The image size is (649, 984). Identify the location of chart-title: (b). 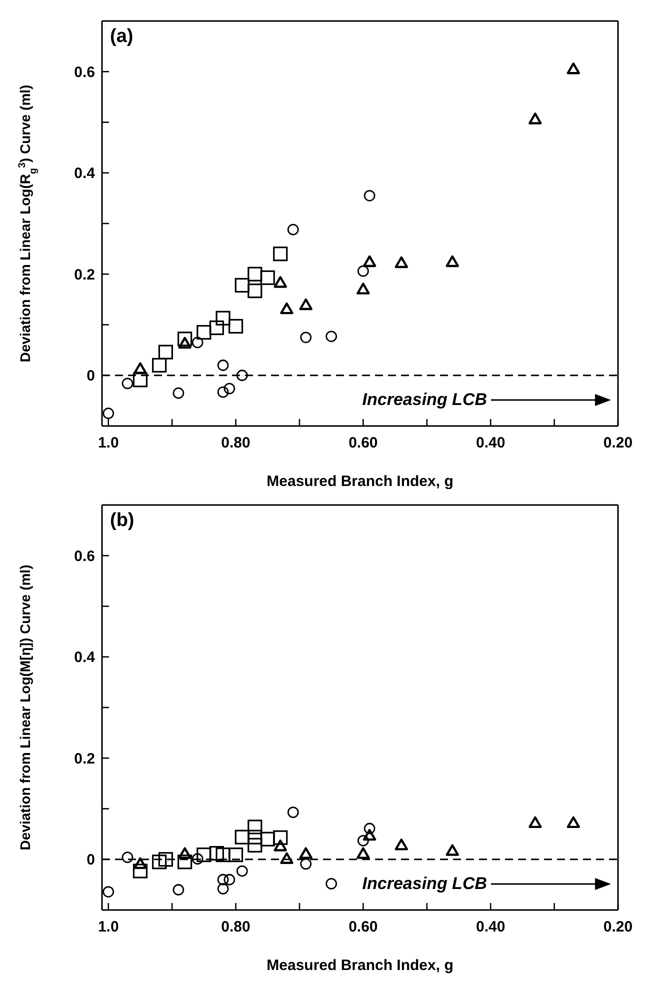
(122, 521).